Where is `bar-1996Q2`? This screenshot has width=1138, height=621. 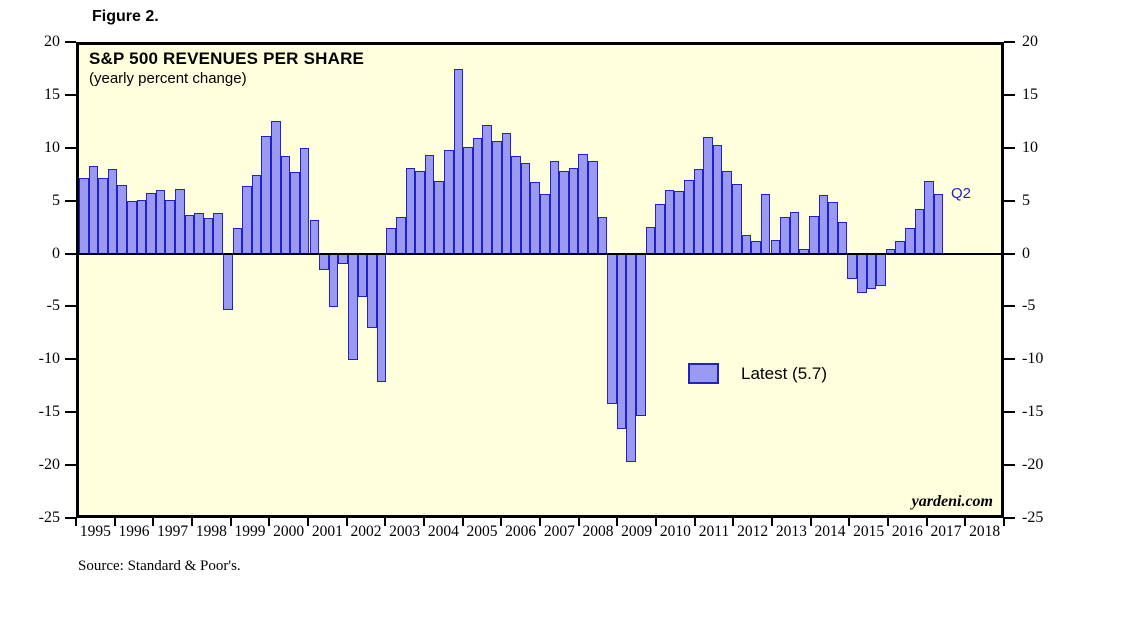 bar-1996Q2 is located at coordinates (132, 227).